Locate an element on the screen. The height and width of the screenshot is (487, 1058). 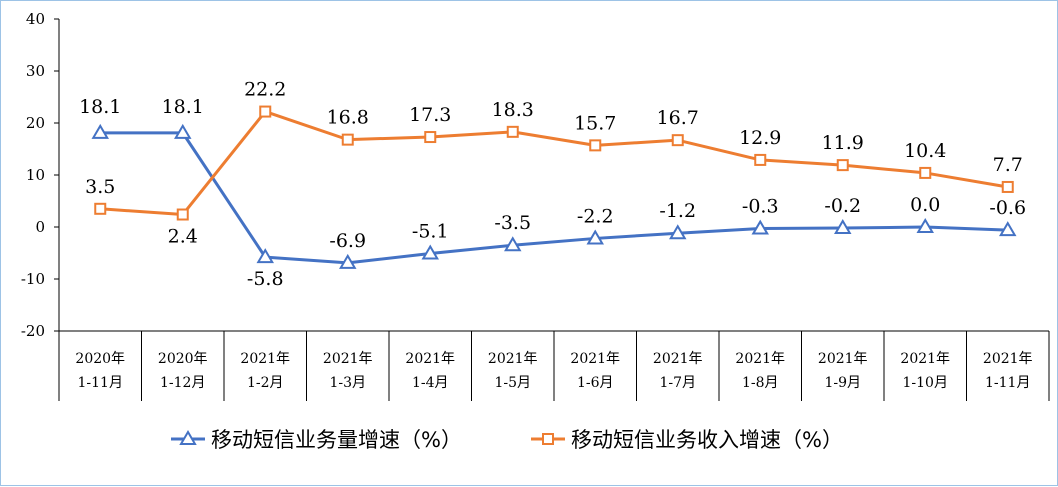
data-label: 16.7 is located at coordinates (678, 118).